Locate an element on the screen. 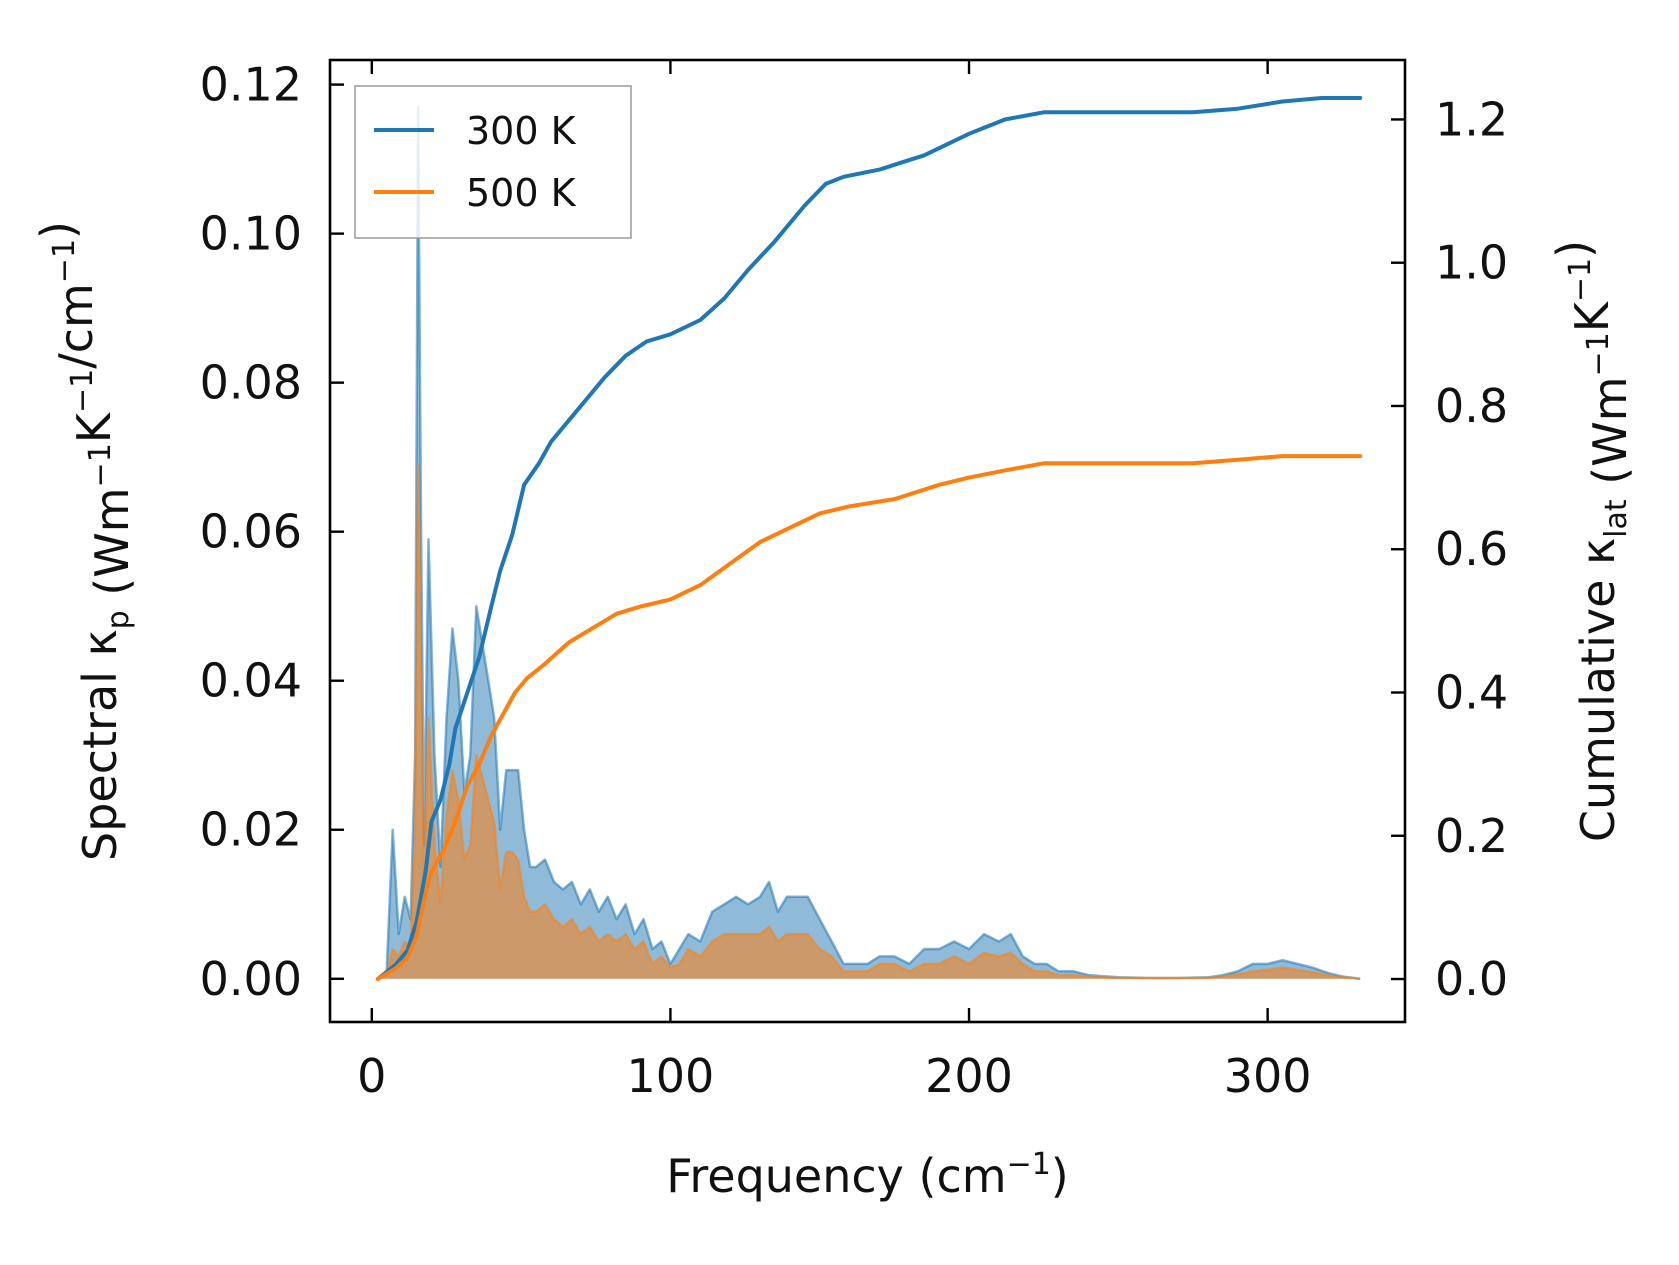 The image size is (1679, 1265). y-left-tick-label: 0.04 is located at coordinates (251, 681).